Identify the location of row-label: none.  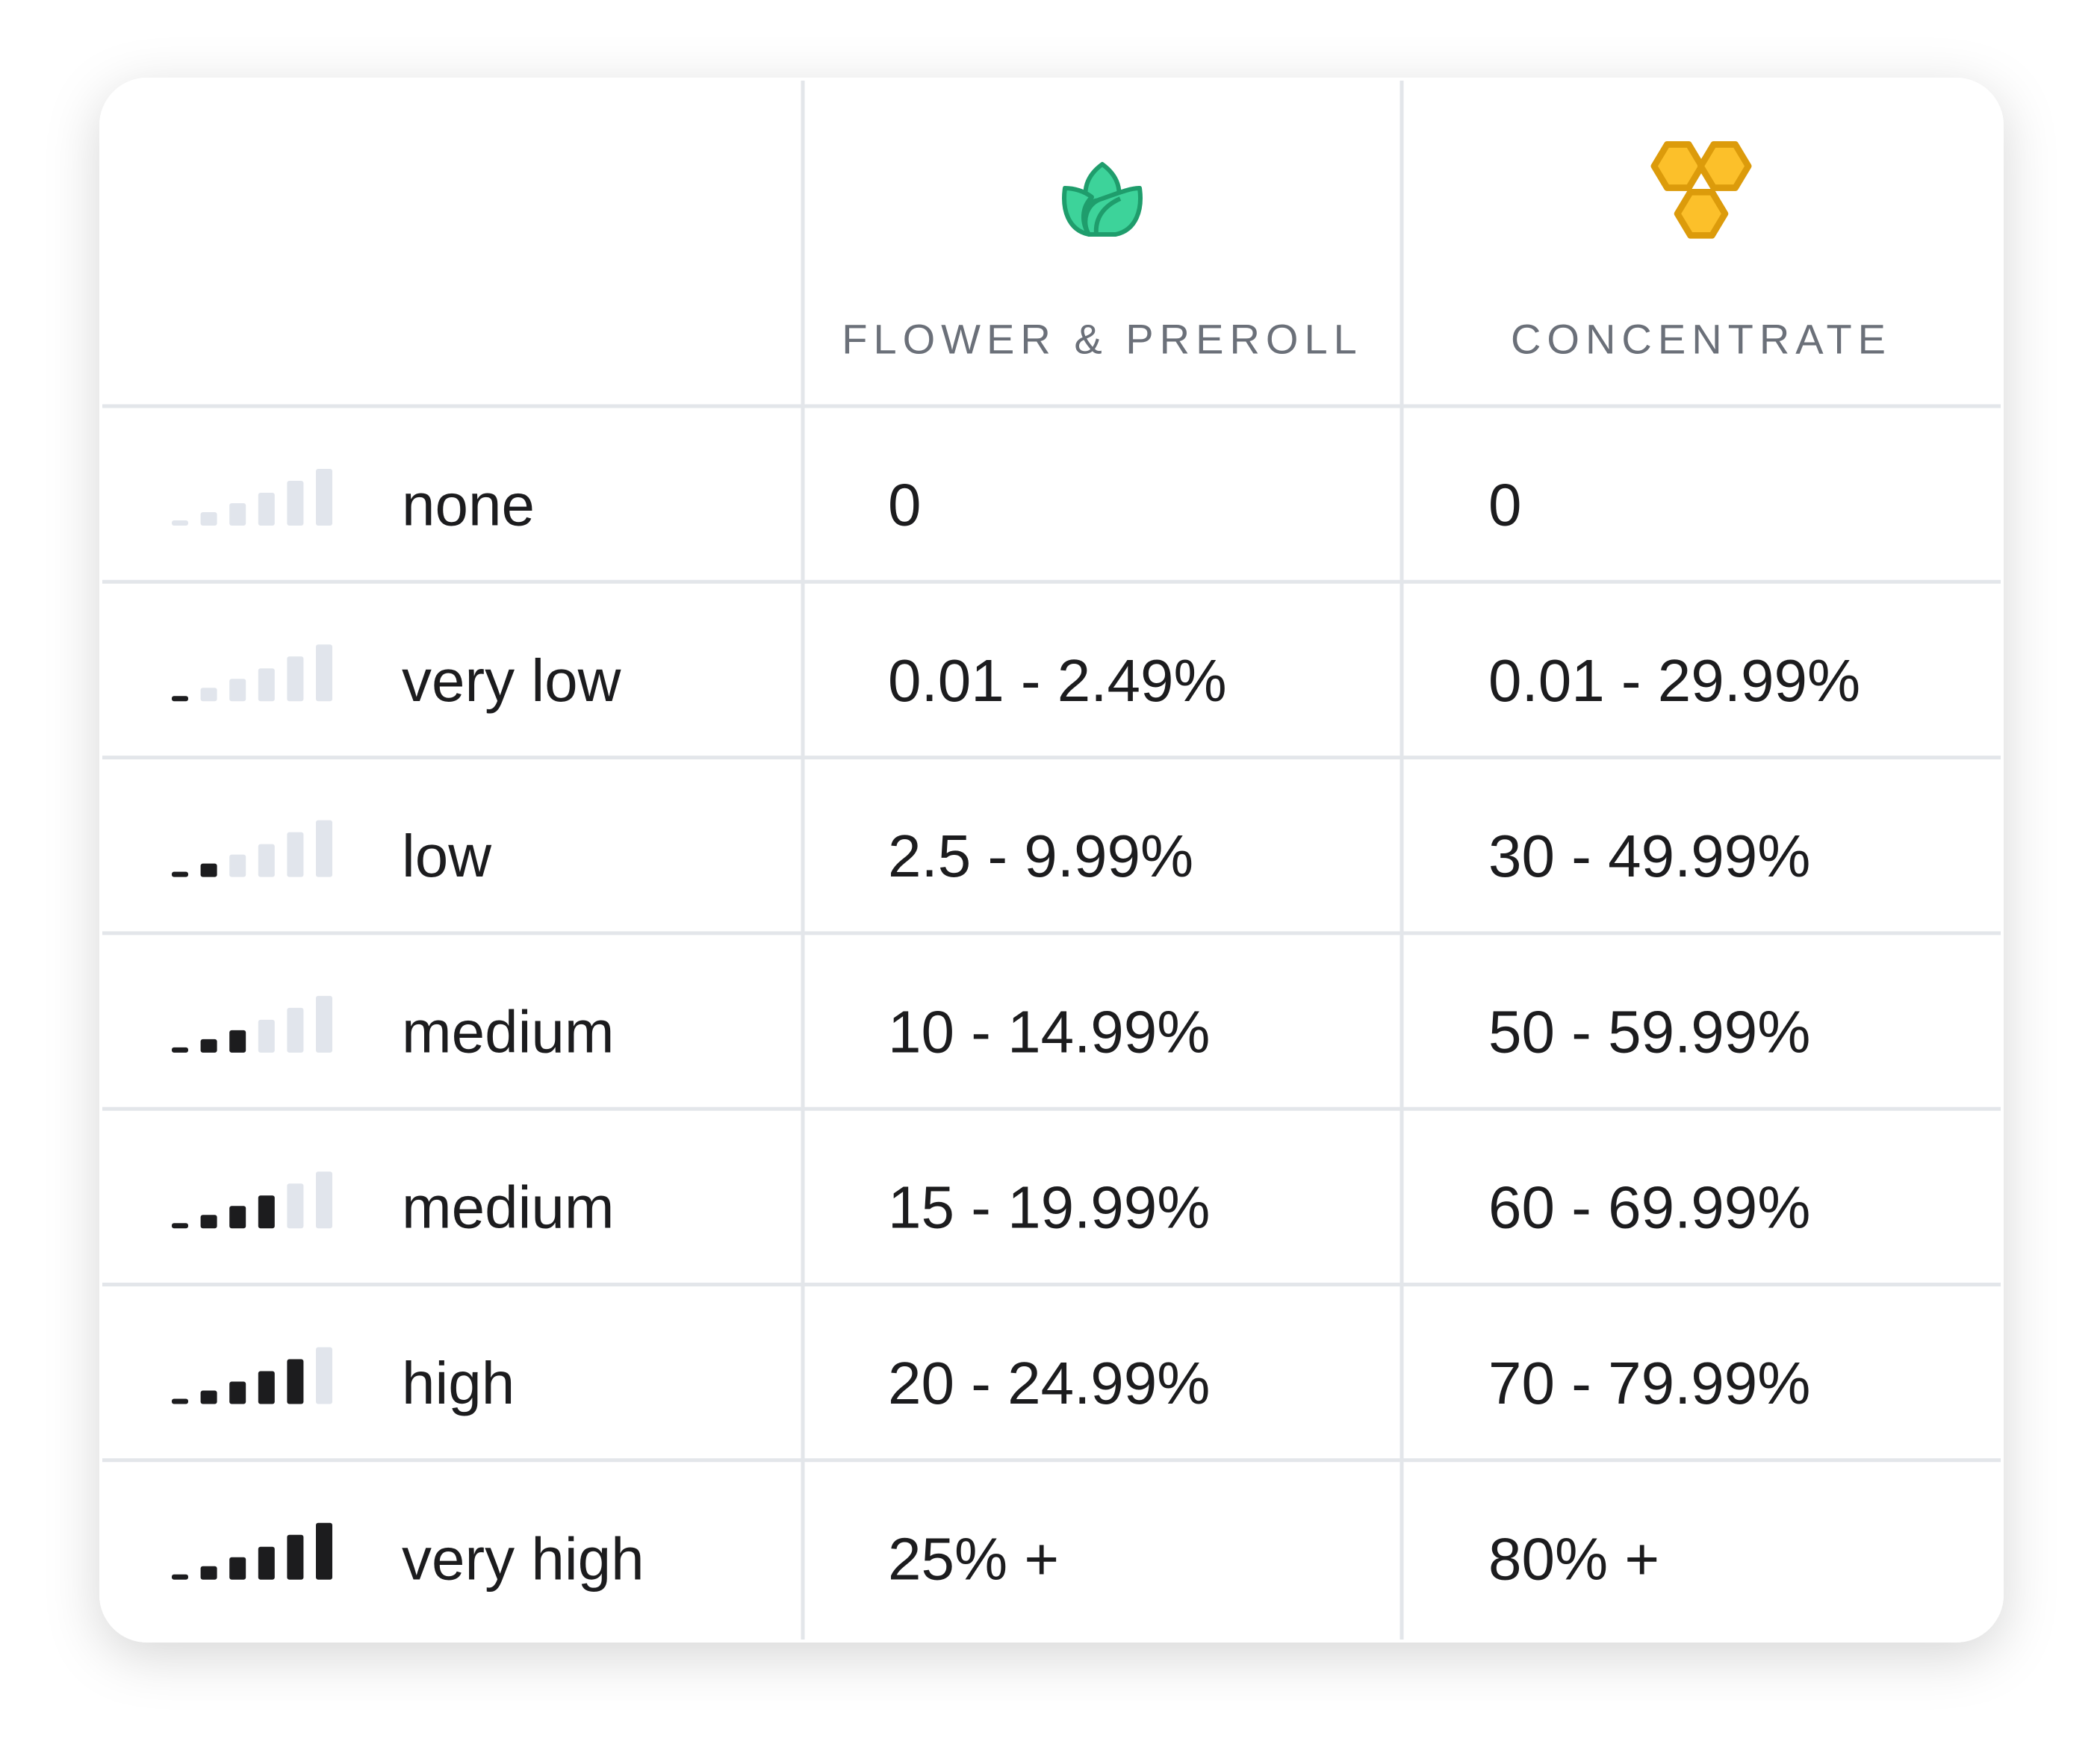
(468, 505).